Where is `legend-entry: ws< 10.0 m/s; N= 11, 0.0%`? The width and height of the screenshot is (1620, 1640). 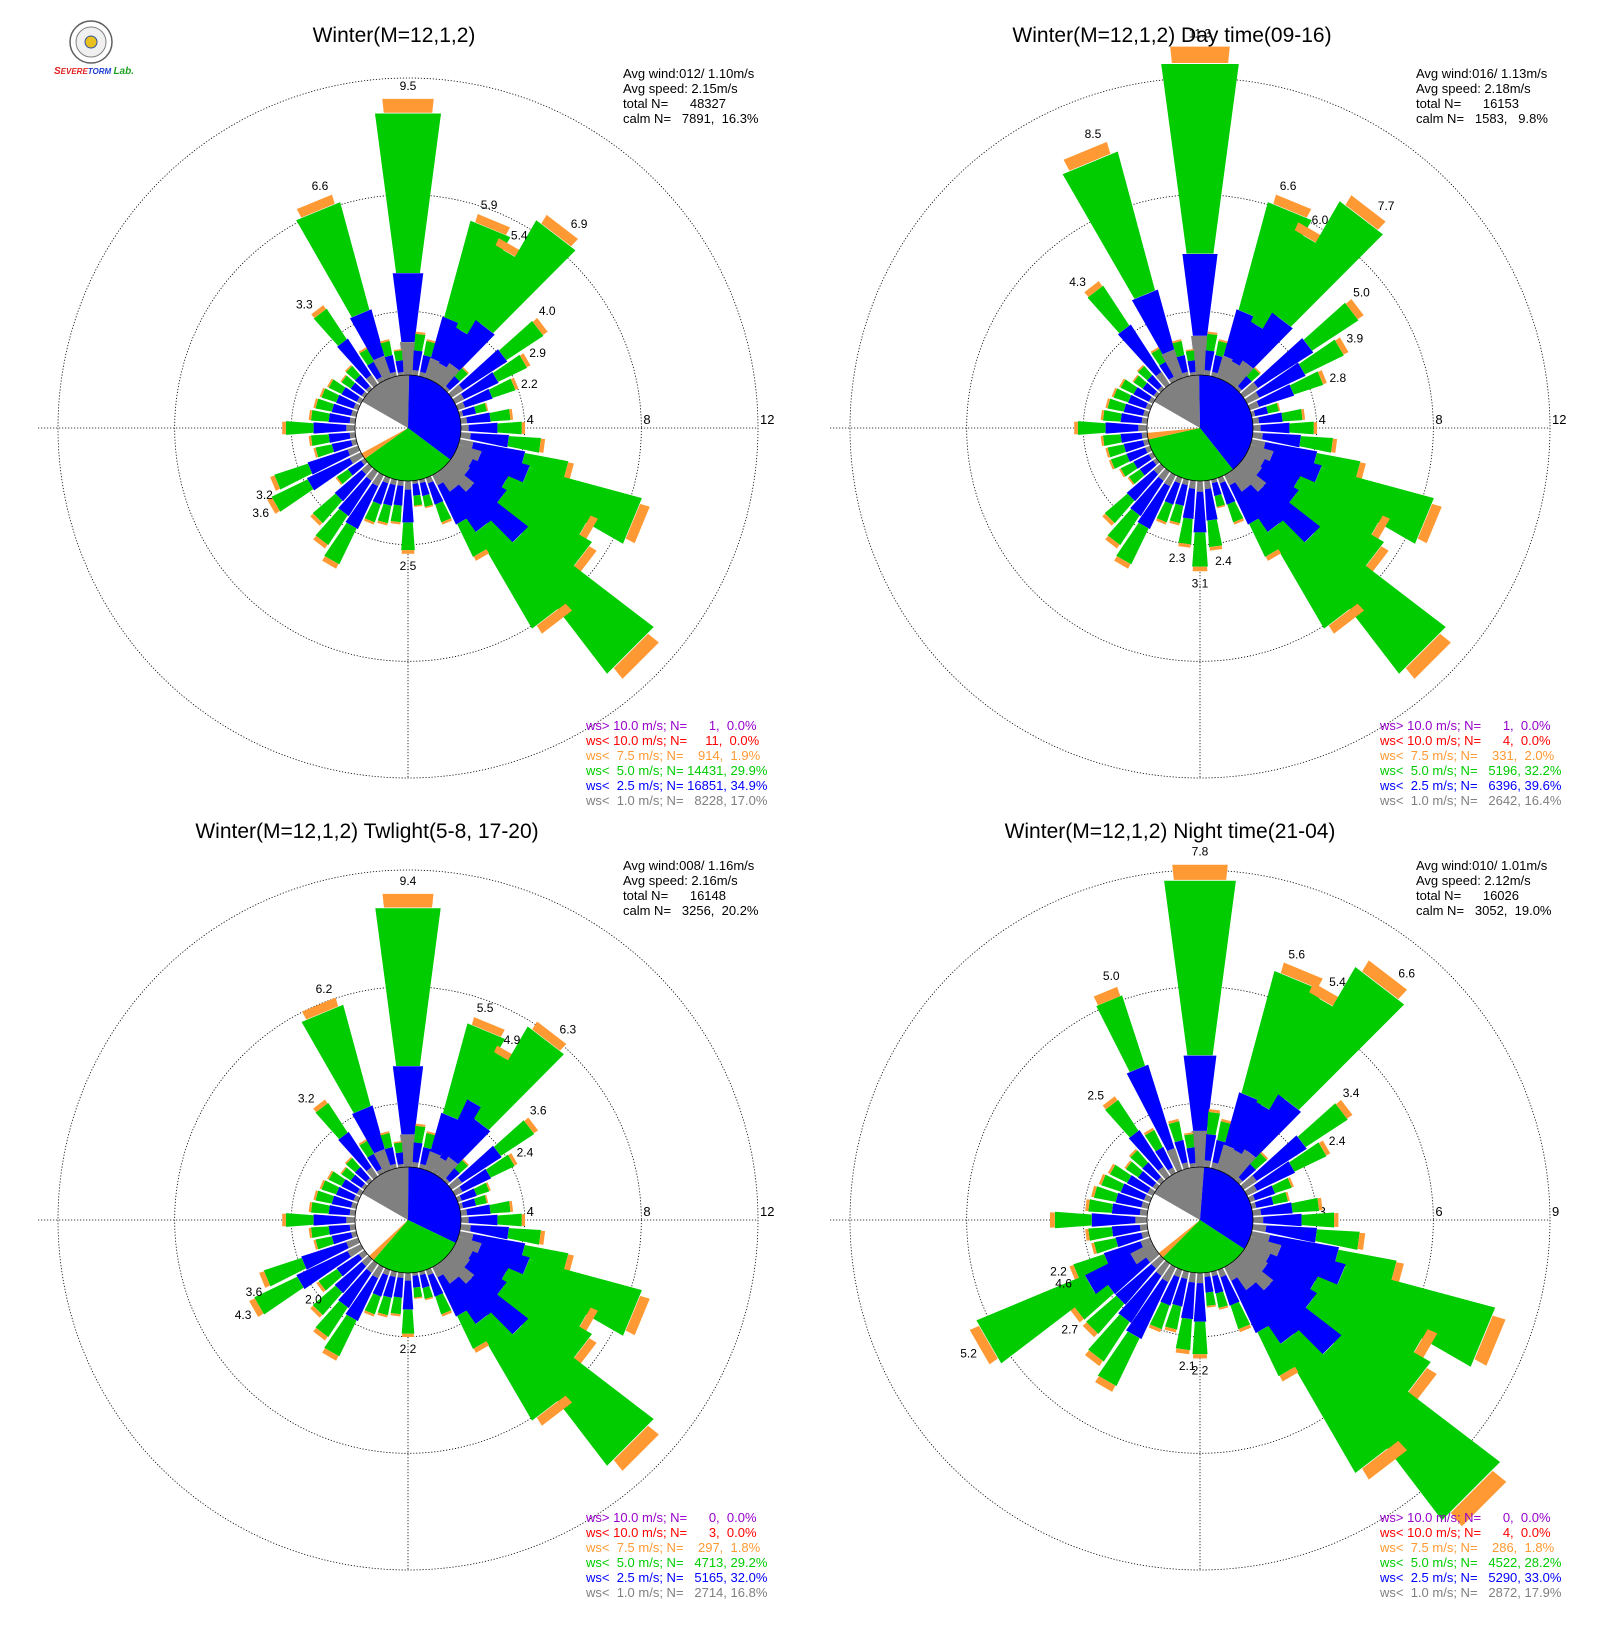
legend-entry: ws< 10.0 m/s; N= 11, 0.0% is located at coordinates (672, 740).